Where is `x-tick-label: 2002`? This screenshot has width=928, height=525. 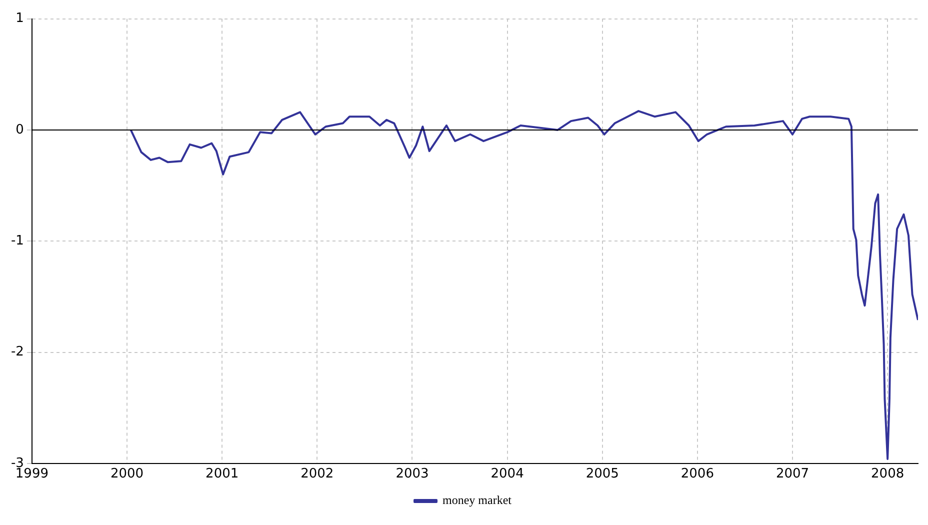
x-tick-label: 2002 is located at coordinates (317, 474).